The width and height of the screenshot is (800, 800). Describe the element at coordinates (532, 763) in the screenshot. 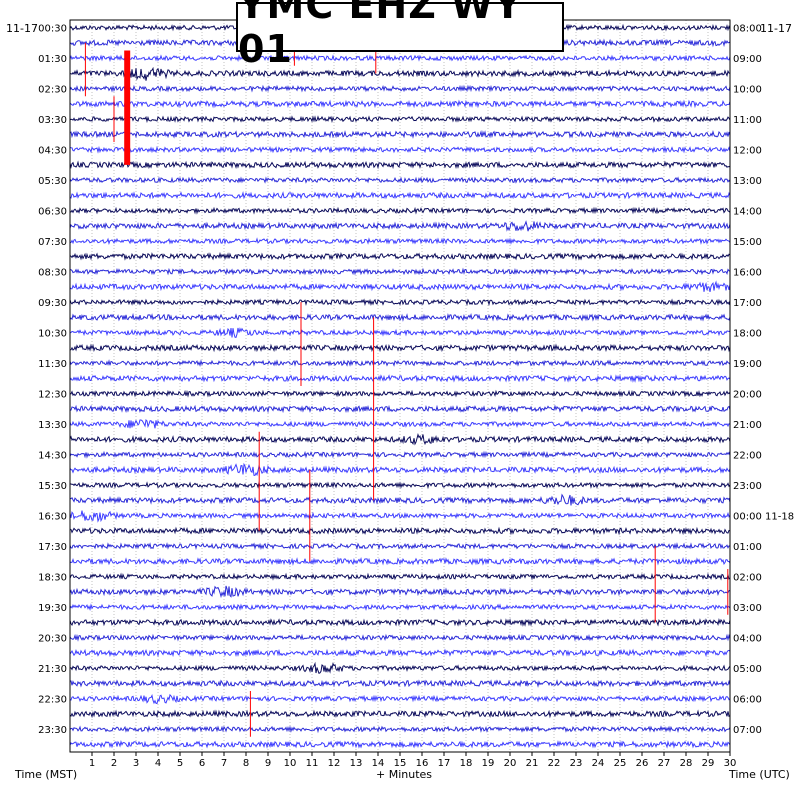

I see `x-tick-label-21: 21` at that location.